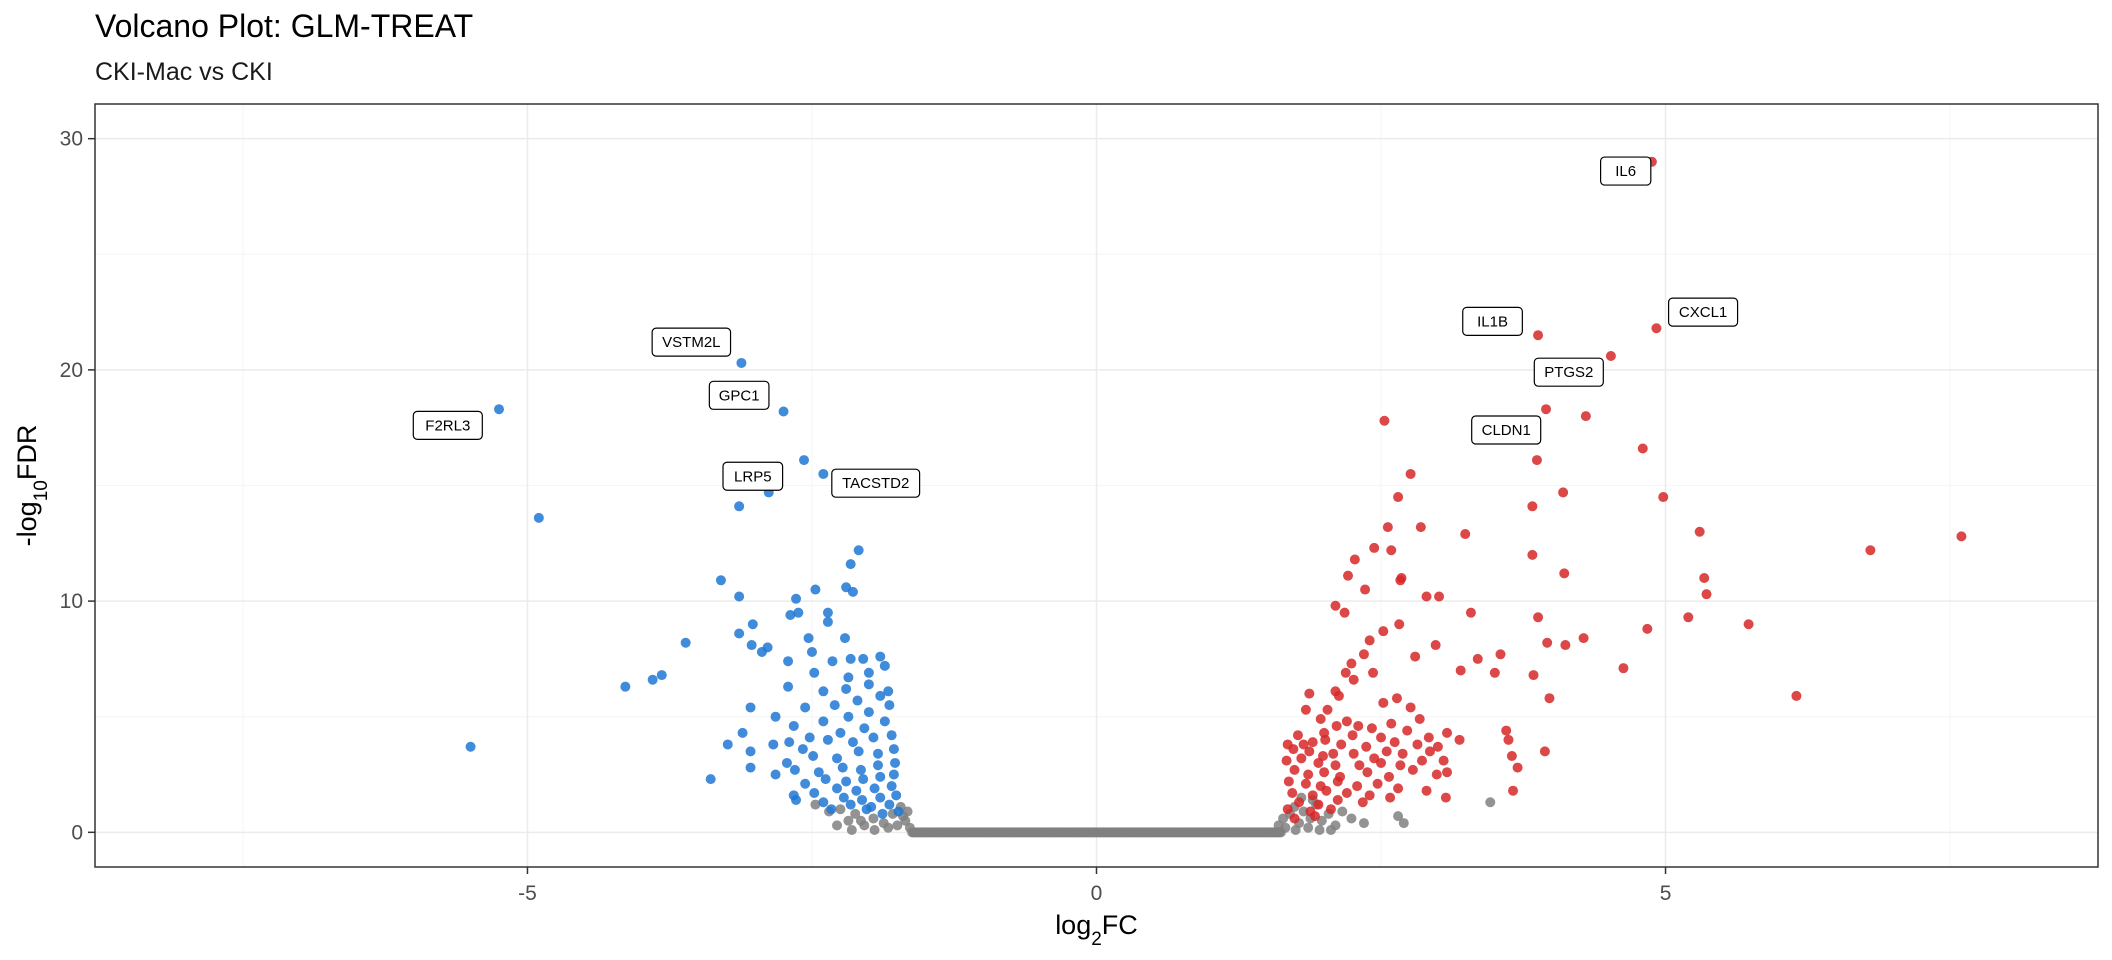 The height and width of the screenshot is (960, 2112). What do you see at coordinates (1096, 939) in the screenshot?
I see `x-axis-title-sub: 2` at bounding box center [1096, 939].